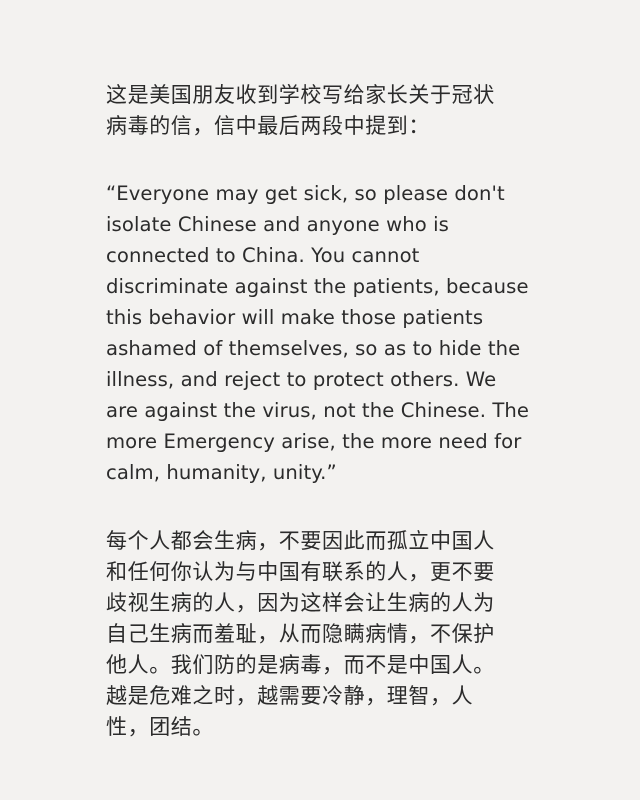 This screenshot has width=640, height=800. Describe the element at coordinates (300, 541) in the screenshot. I see `translation-line: 每个人都会生病，不要因此而孤立中国人` at that location.